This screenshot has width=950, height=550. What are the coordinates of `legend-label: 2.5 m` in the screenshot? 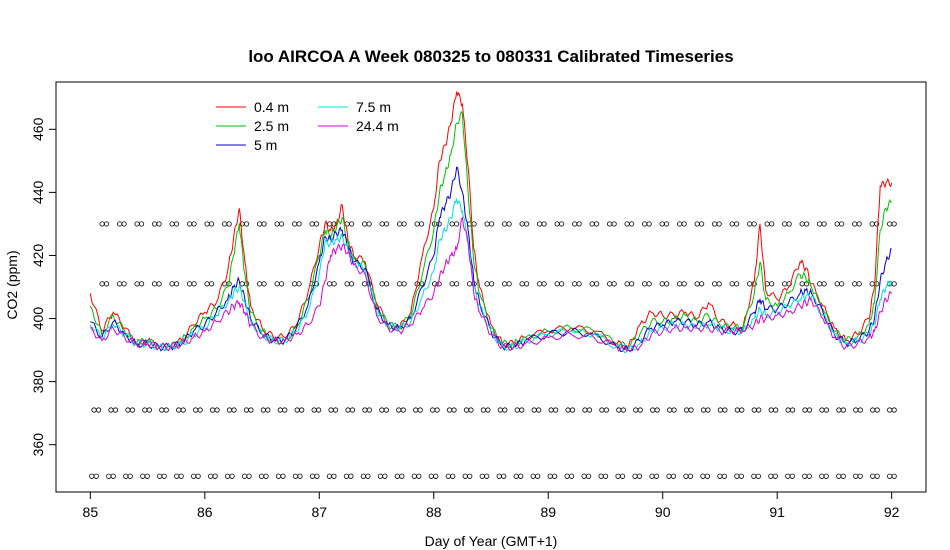 It's located at (271, 126).